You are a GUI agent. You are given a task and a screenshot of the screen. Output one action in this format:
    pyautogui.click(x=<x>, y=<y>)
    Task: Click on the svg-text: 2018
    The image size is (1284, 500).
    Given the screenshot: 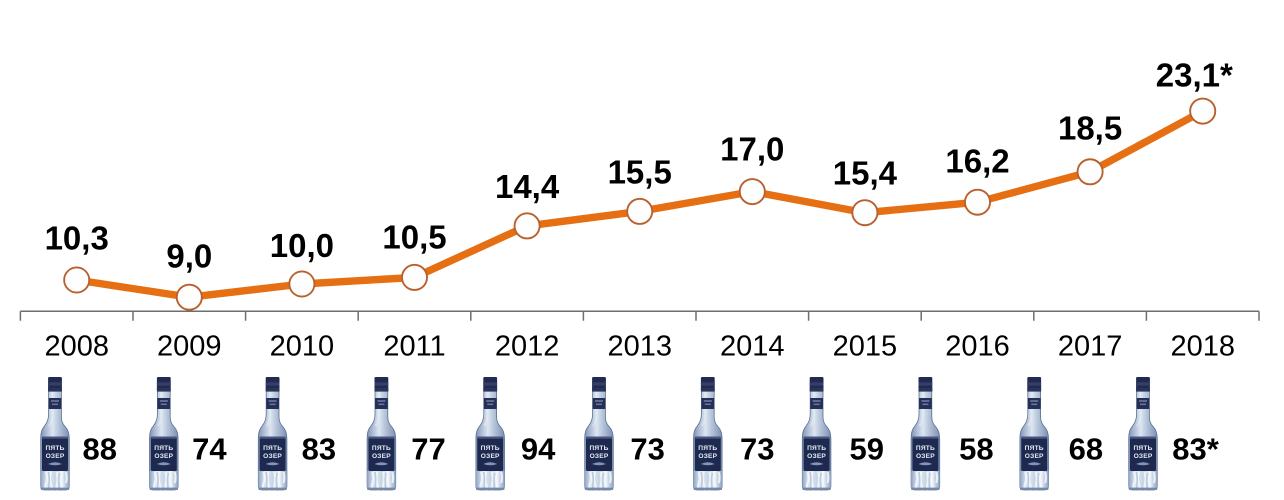 What is the action you would take?
    pyautogui.click(x=1202, y=347)
    